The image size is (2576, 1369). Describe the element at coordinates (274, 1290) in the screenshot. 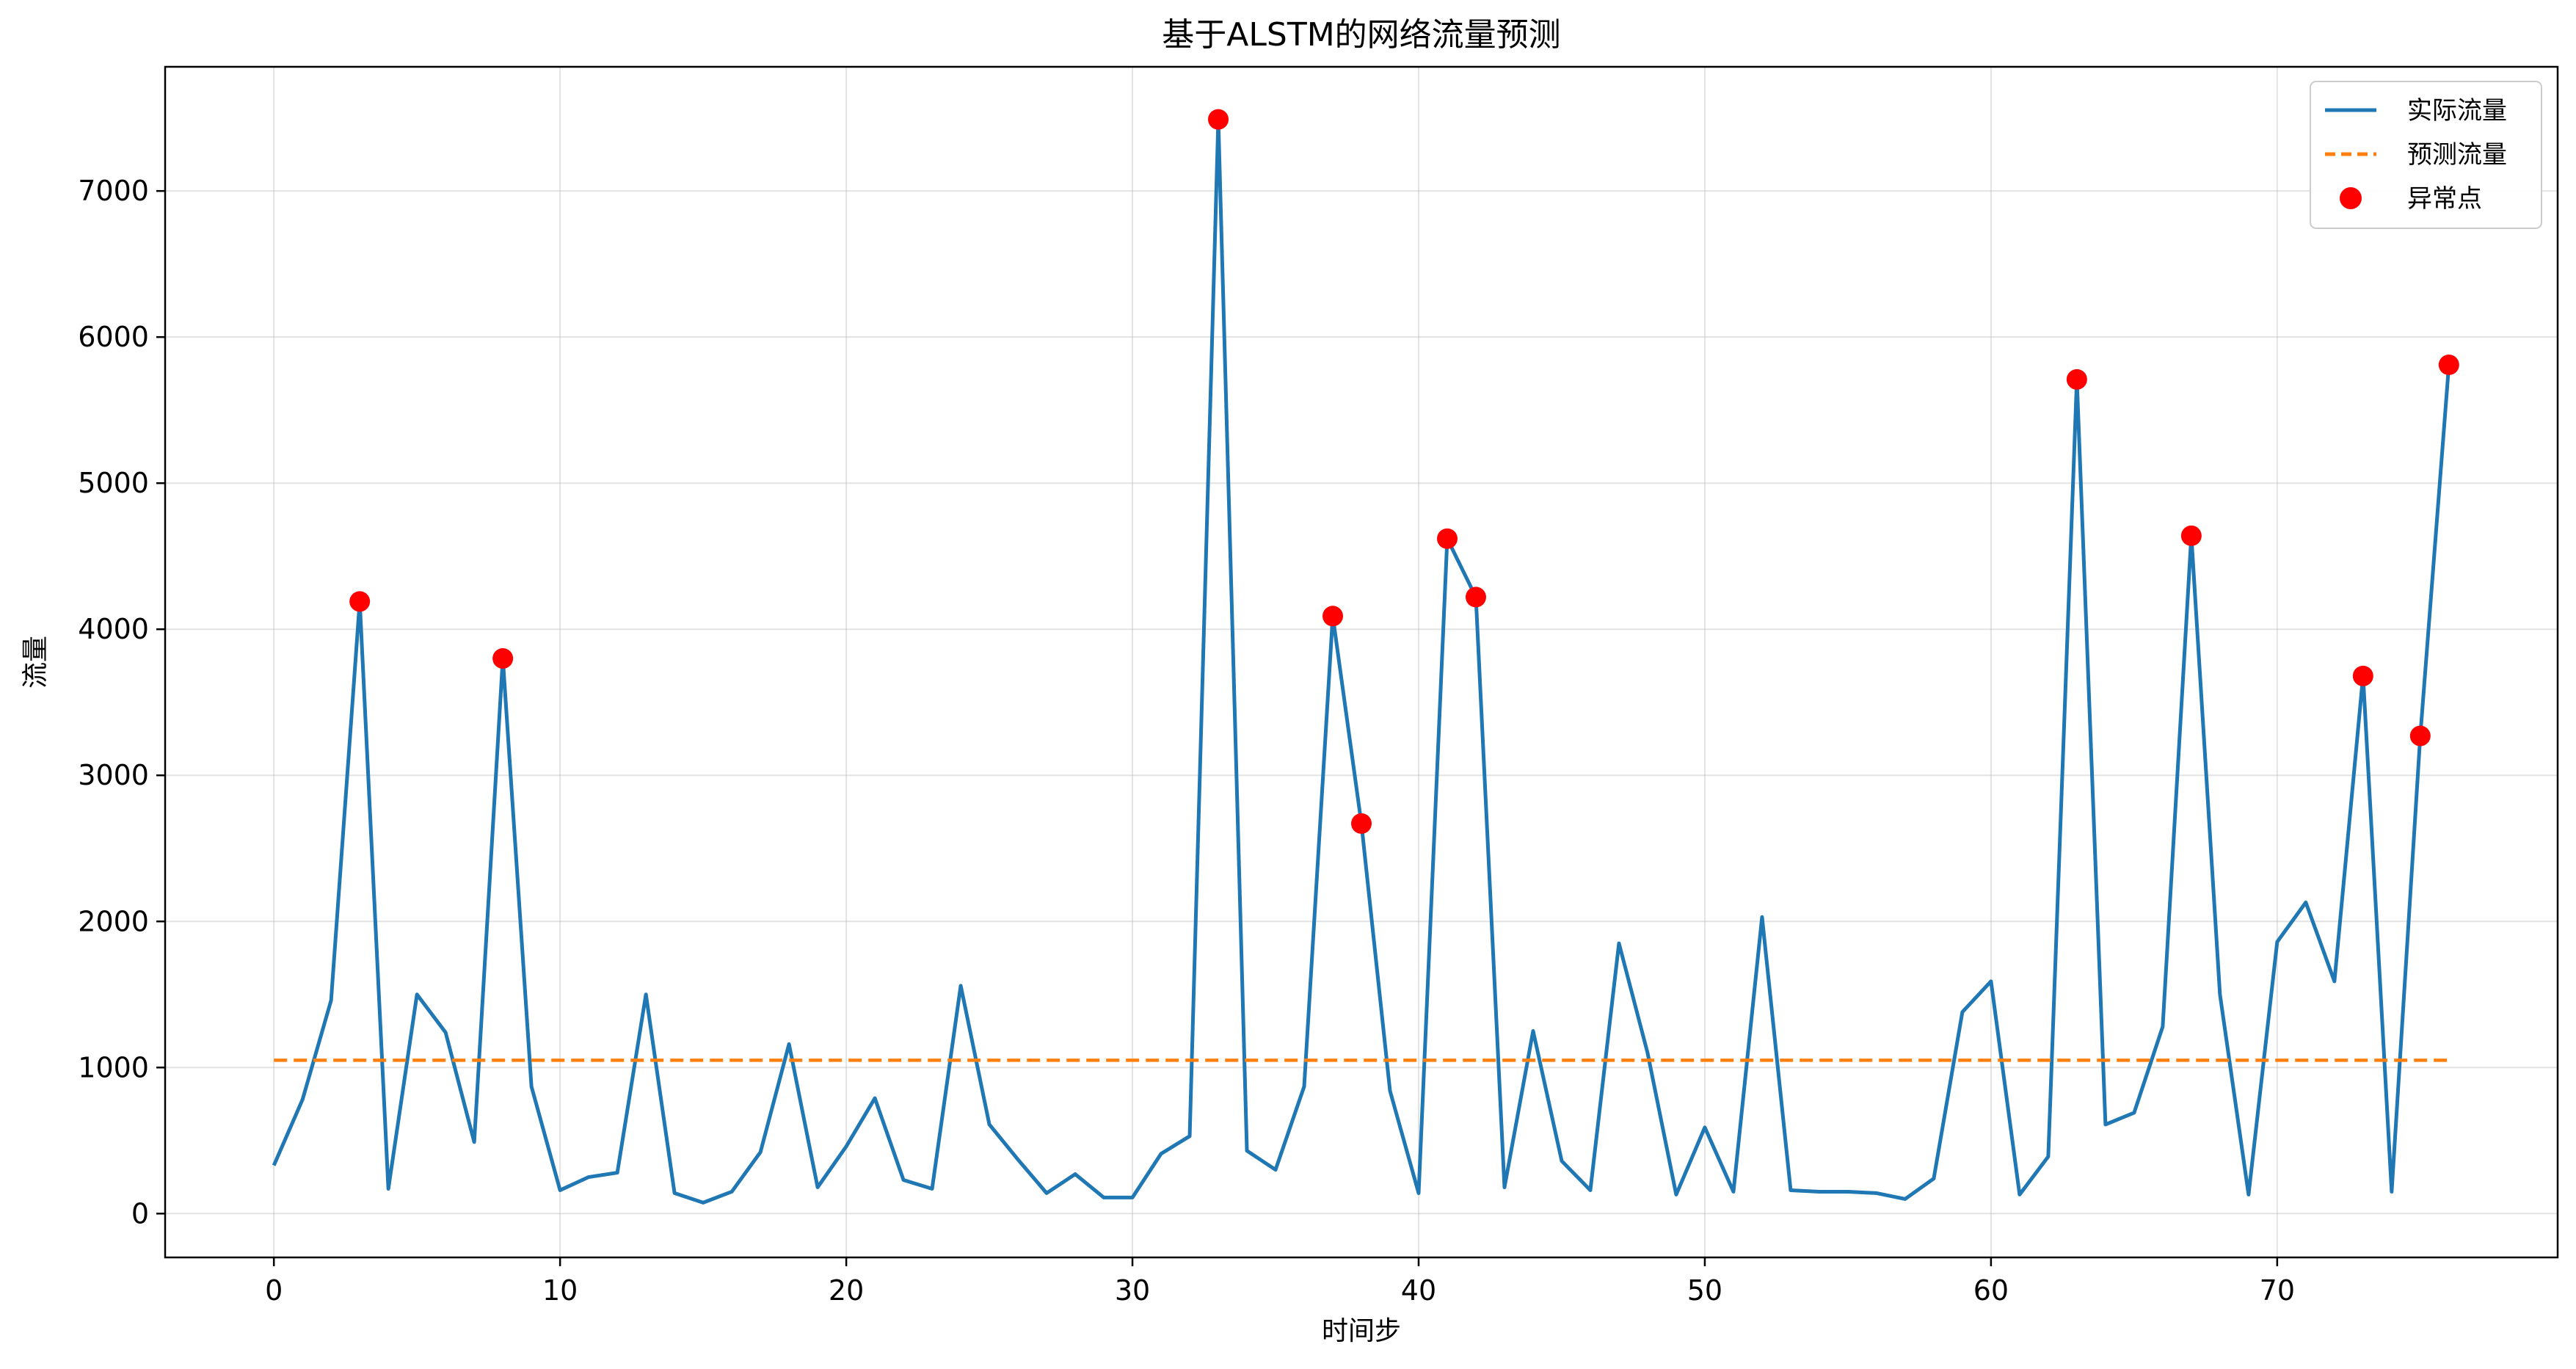

I see `x-tick-label: 0` at that location.